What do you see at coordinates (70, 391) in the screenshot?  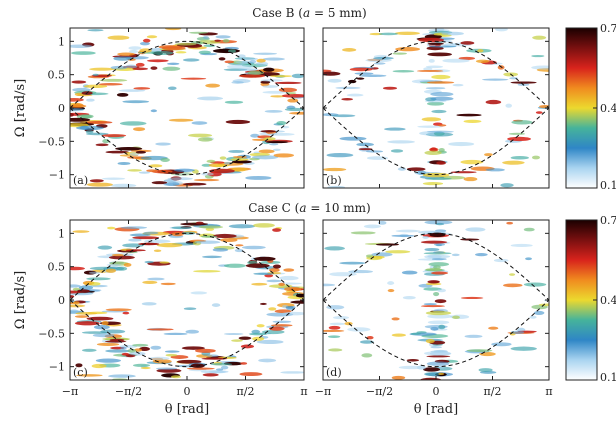 I see `x-tick-label: −π` at bounding box center [70, 391].